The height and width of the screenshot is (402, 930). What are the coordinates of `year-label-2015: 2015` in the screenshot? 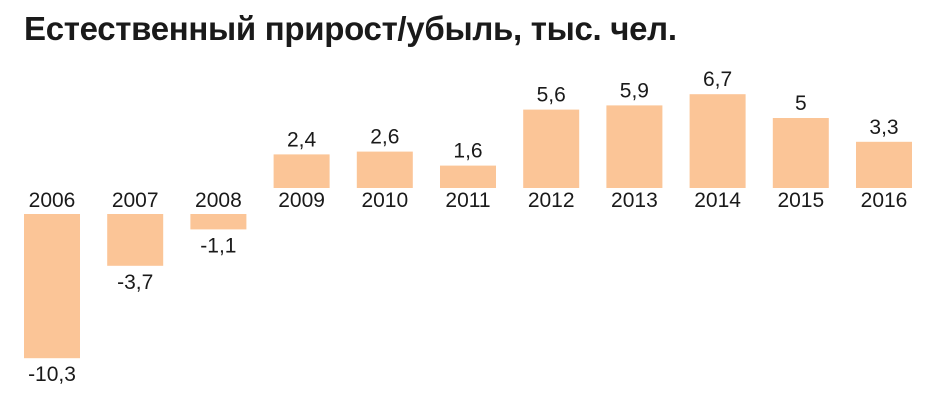 It's located at (800, 200).